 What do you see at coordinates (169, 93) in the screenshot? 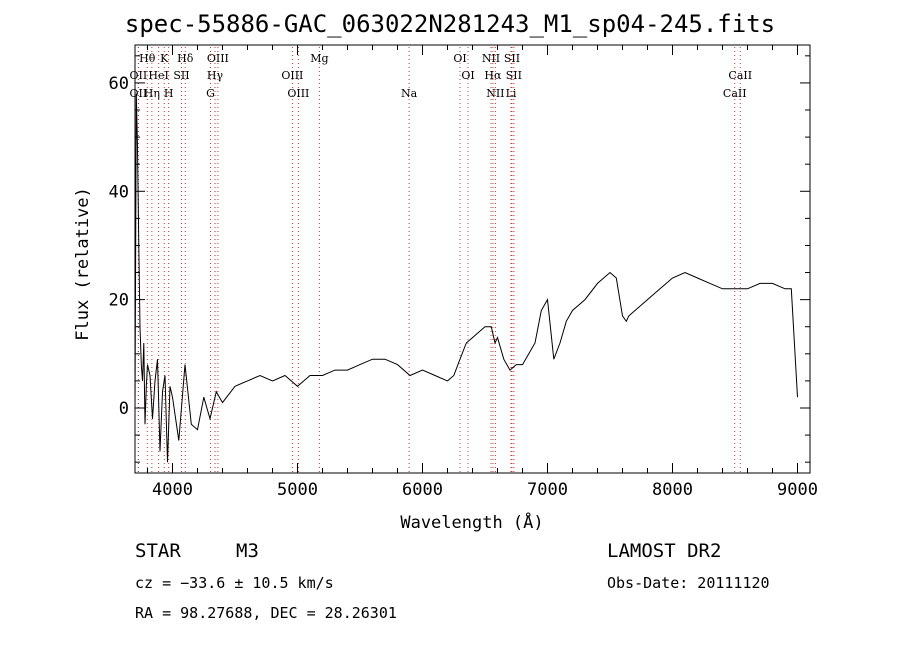
I see `marker-label: H` at bounding box center [169, 93].